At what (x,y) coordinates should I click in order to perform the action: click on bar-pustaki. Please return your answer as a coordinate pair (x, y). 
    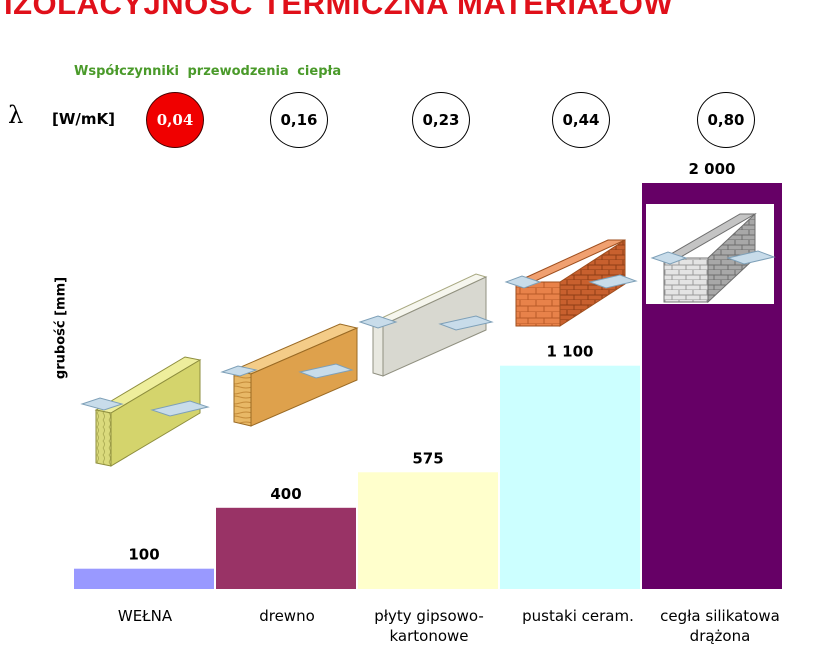
    Looking at the image, I should click on (570, 477).